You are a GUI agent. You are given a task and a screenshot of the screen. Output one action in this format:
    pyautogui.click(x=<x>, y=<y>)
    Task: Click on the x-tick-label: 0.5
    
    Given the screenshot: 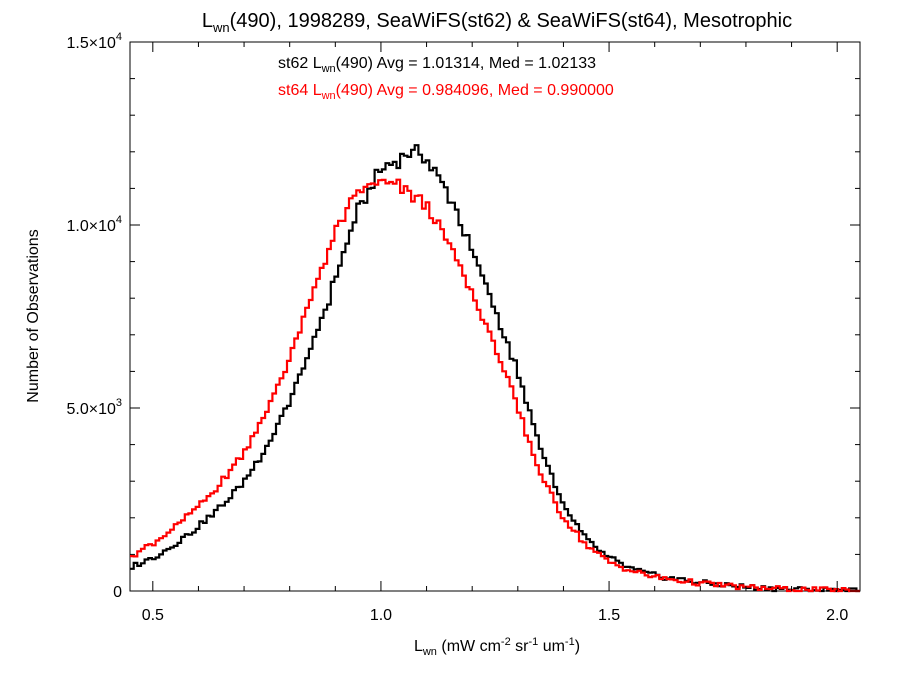 What is the action you would take?
    pyautogui.click(x=153, y=615)
    